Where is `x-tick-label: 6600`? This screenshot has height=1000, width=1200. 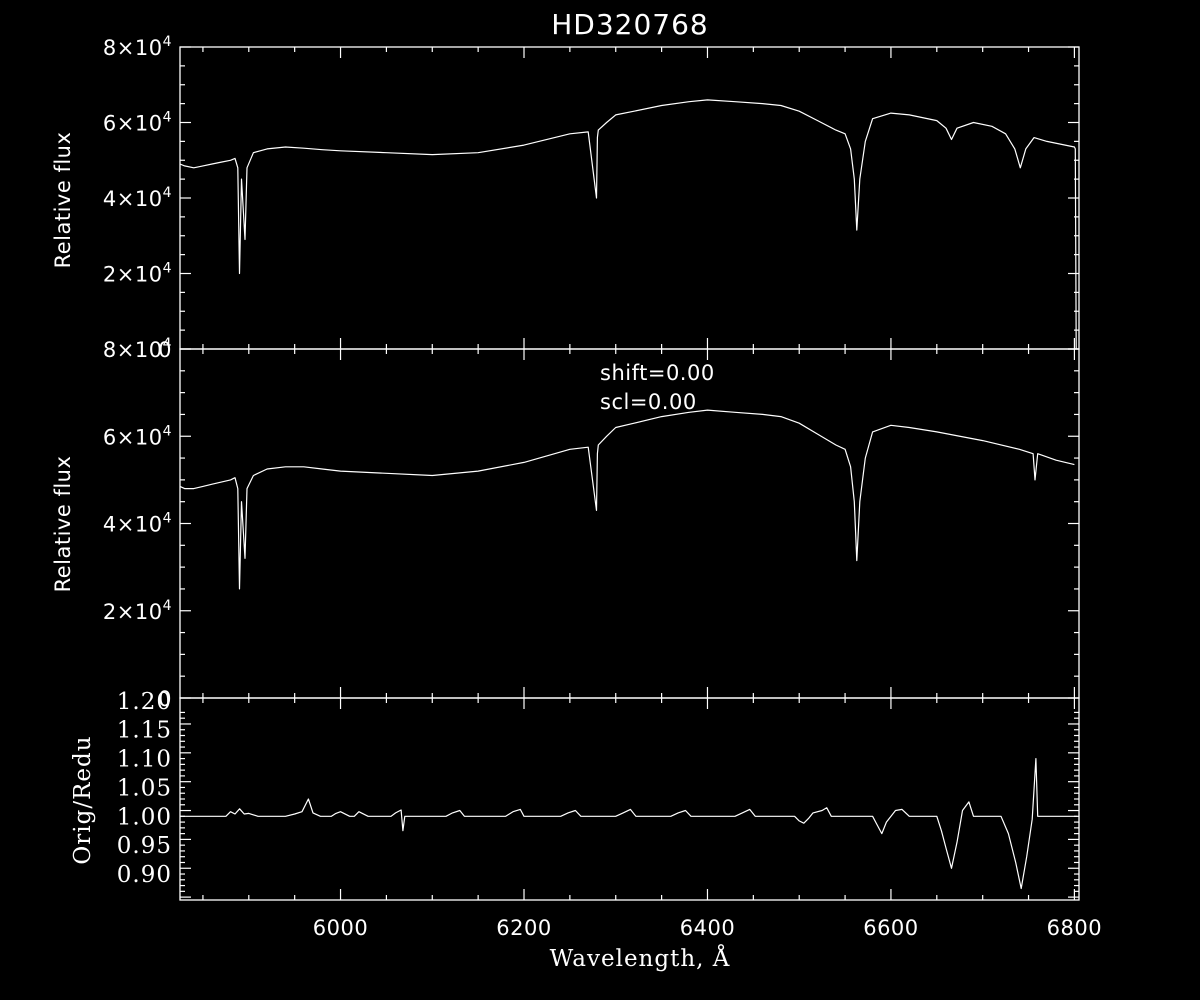
x-tick-label: 6600 is located at coordinates (890, 928).